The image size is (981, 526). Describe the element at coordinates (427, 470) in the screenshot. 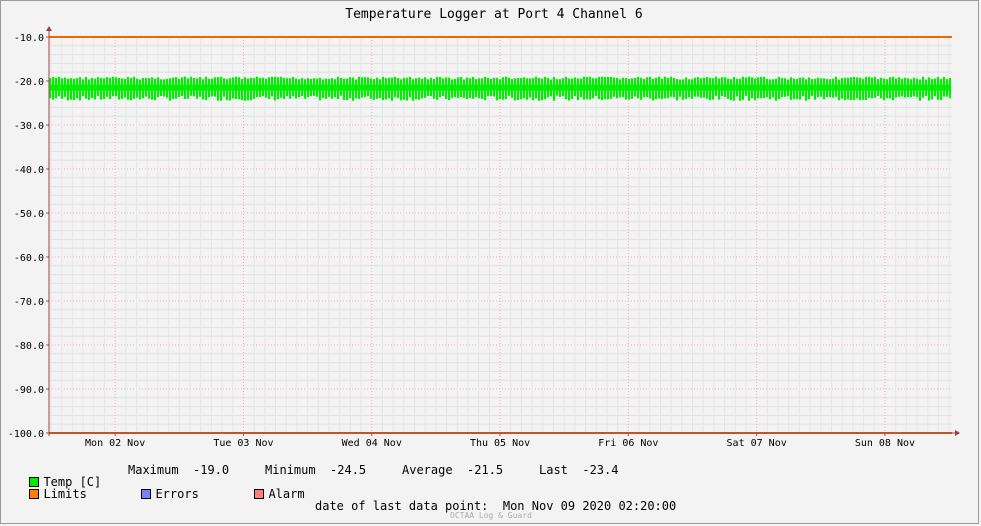

I see `stat-avg-label: Average` at that location.